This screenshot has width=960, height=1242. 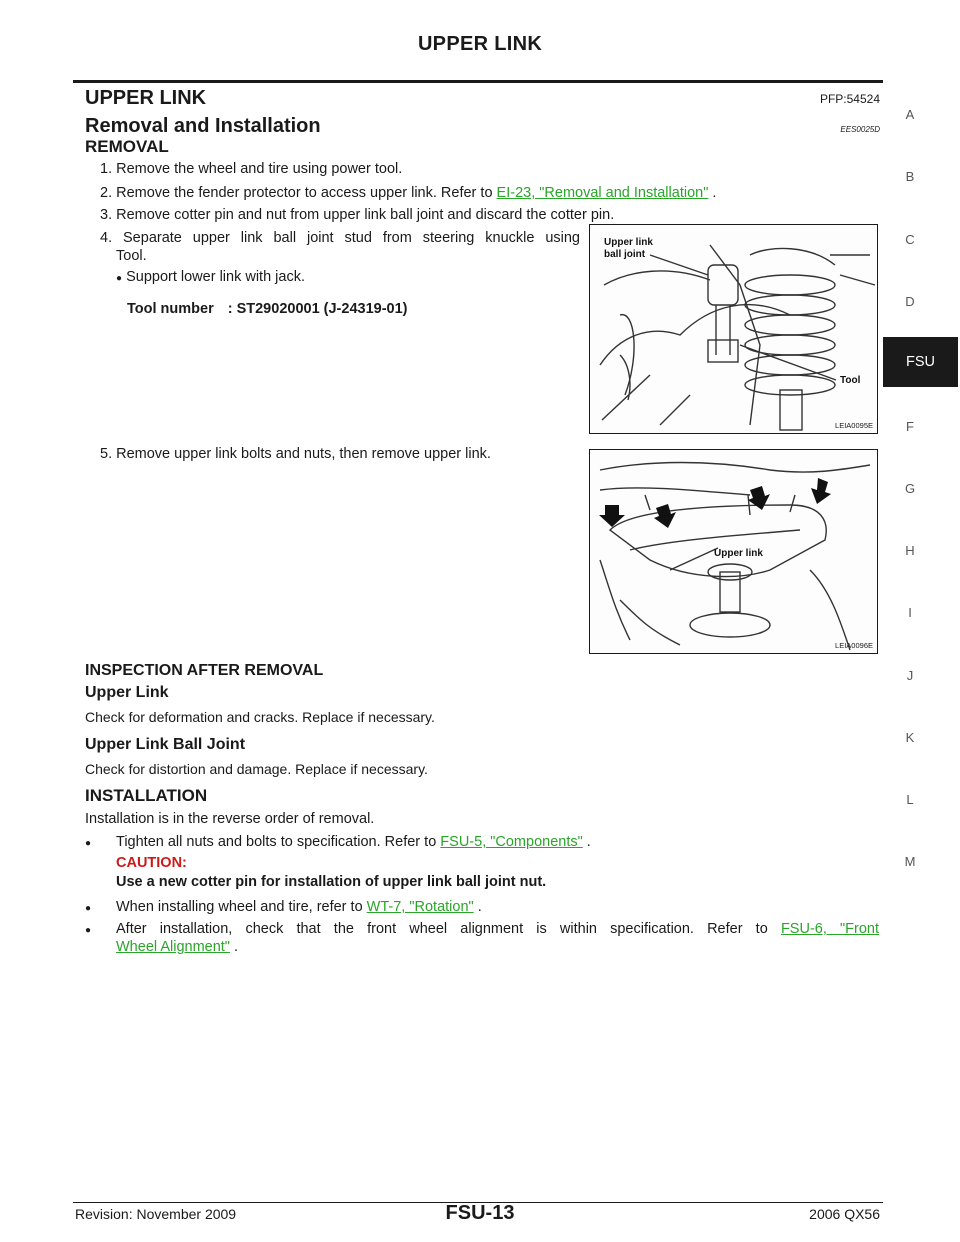 What do you see at coordinates (854, 425) in the screenshot?
I see `figure-1-code: LEIA0095E` at bounding box center [854, 425].